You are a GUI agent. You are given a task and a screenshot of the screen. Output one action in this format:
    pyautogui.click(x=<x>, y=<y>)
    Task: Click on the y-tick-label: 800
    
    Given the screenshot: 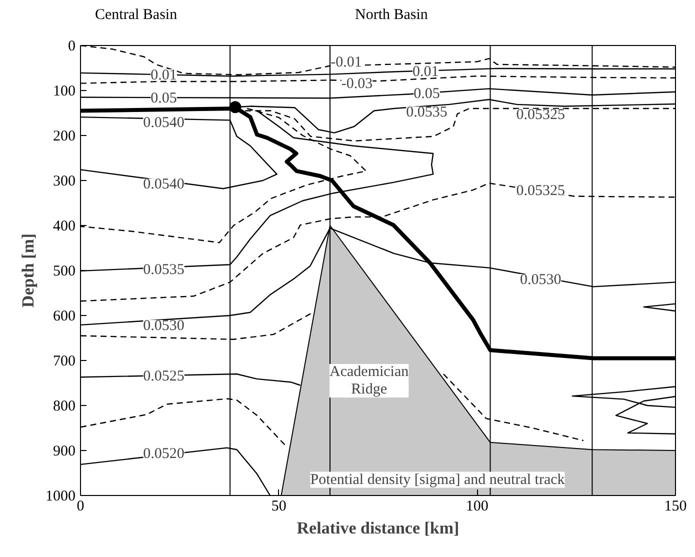 What is the action you would take?
    pyautogui.click(x=64, y=406)
    